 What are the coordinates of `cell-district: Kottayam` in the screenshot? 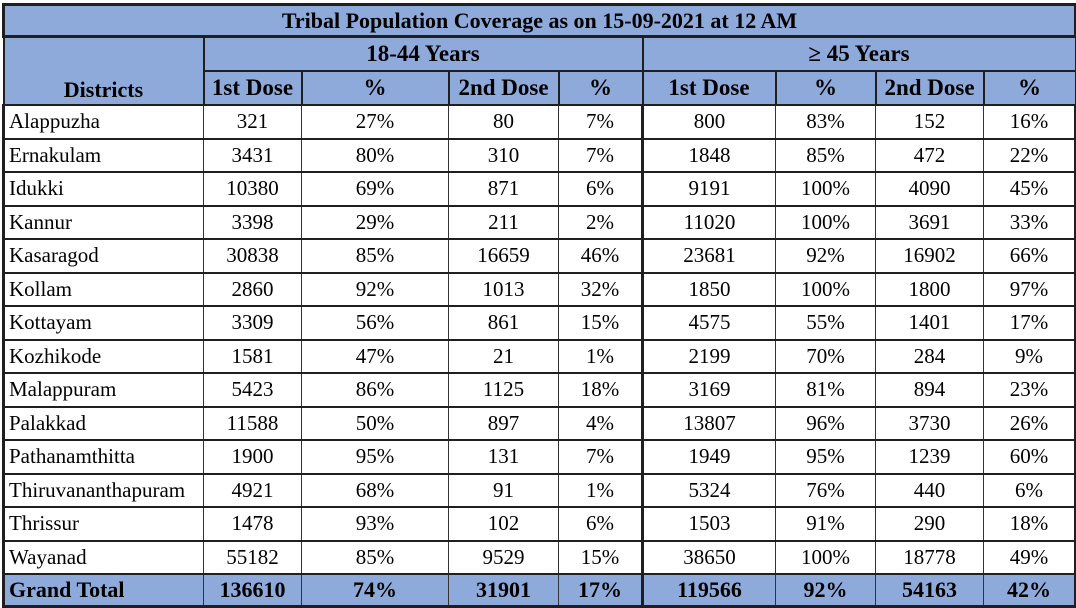 It's located at (103, 323).